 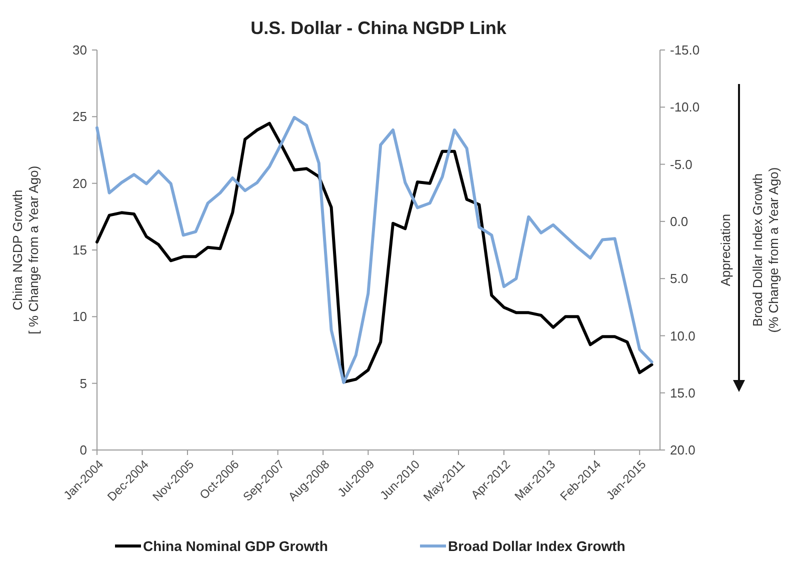 What do you see at coordinates (685, 50) in the screenshot?
I see `y2-tick-label: -15.0` at bounding box center [685, 50].